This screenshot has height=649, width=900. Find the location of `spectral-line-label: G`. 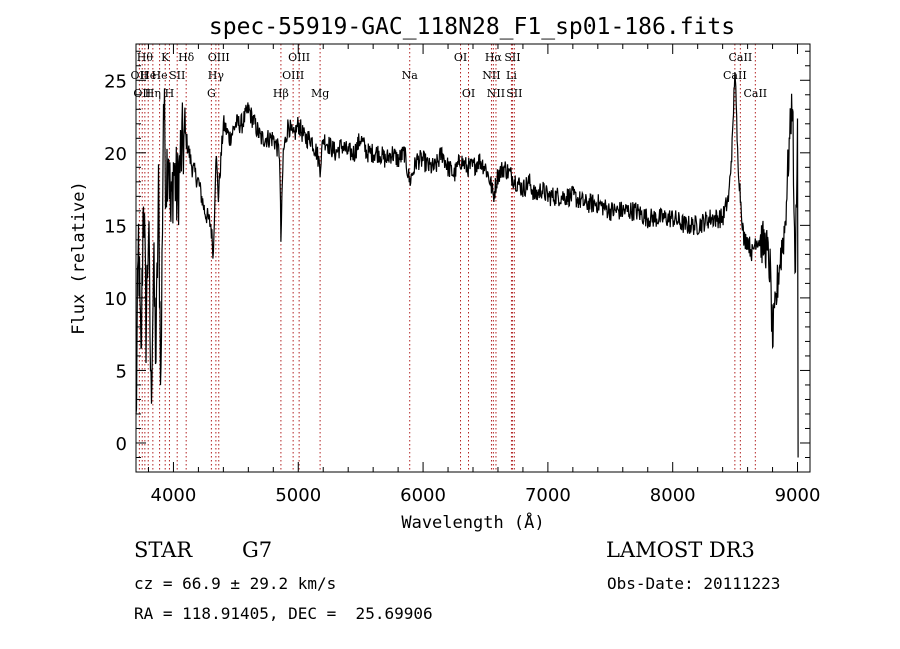

spectral-line-label: G is located at coordinates (211, 93).